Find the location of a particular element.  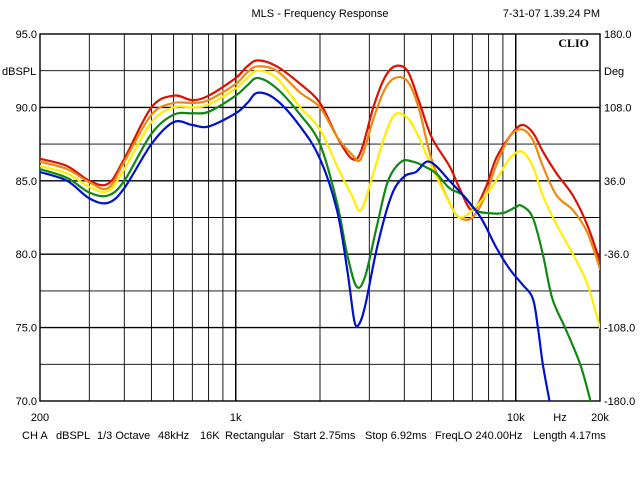

y2-tick-label: -180.0 is located at coordinates (619, 402).